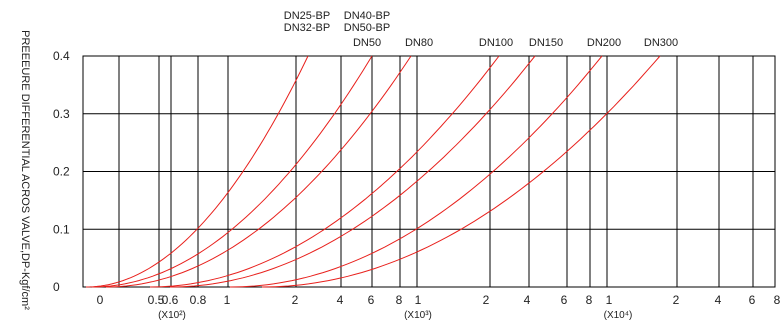 The height and width of the screenshot is (322, 784). Describe the element at coordinates (419, 43) in the screenshot. I see `curve-label: DN80` at that location.